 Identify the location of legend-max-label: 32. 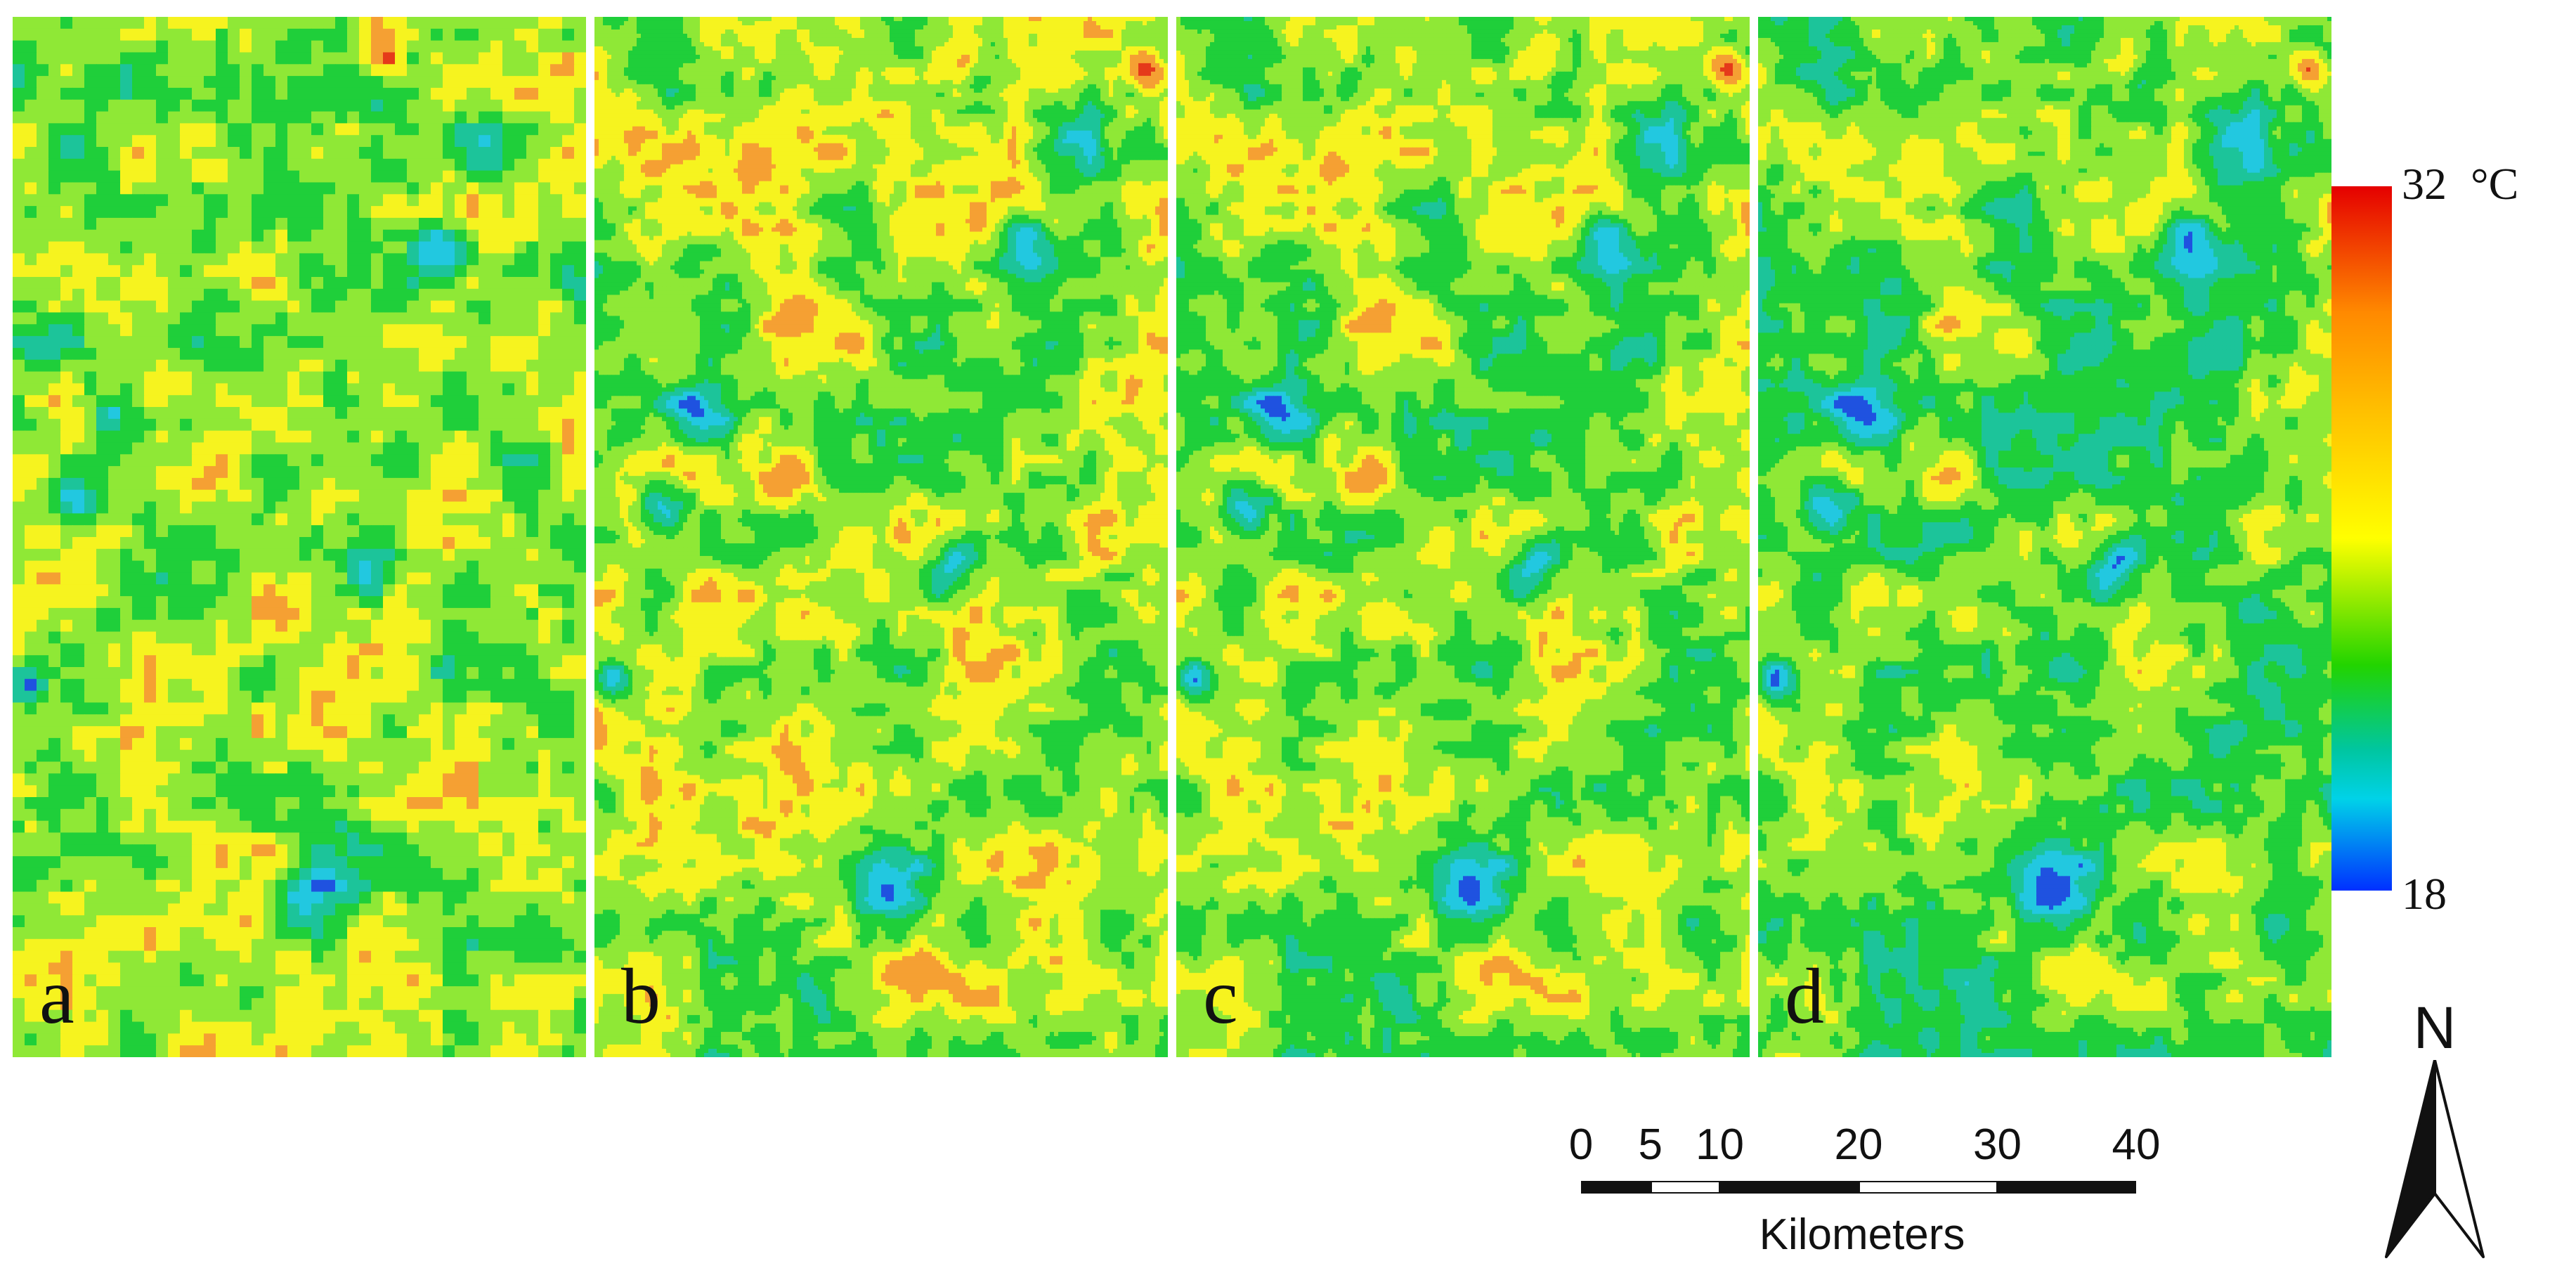
(2424, 184).